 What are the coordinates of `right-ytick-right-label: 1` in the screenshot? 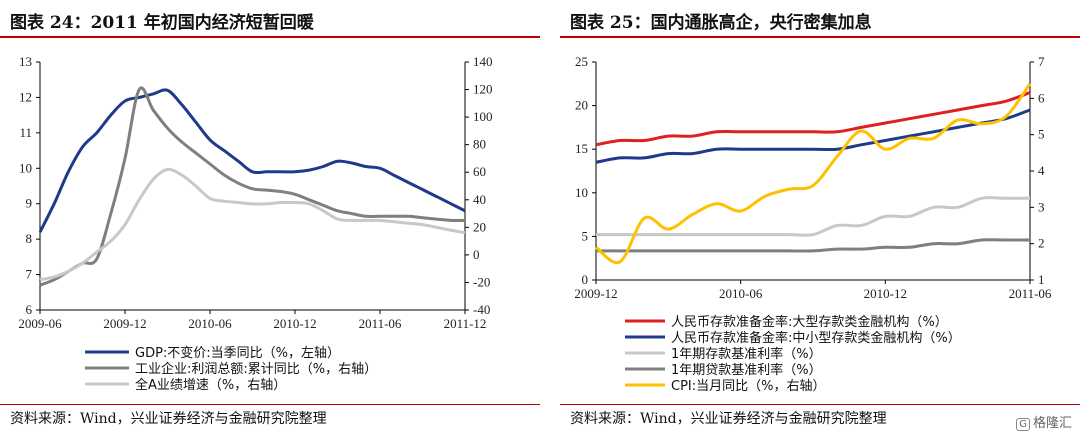 It's located at (1041, 279).